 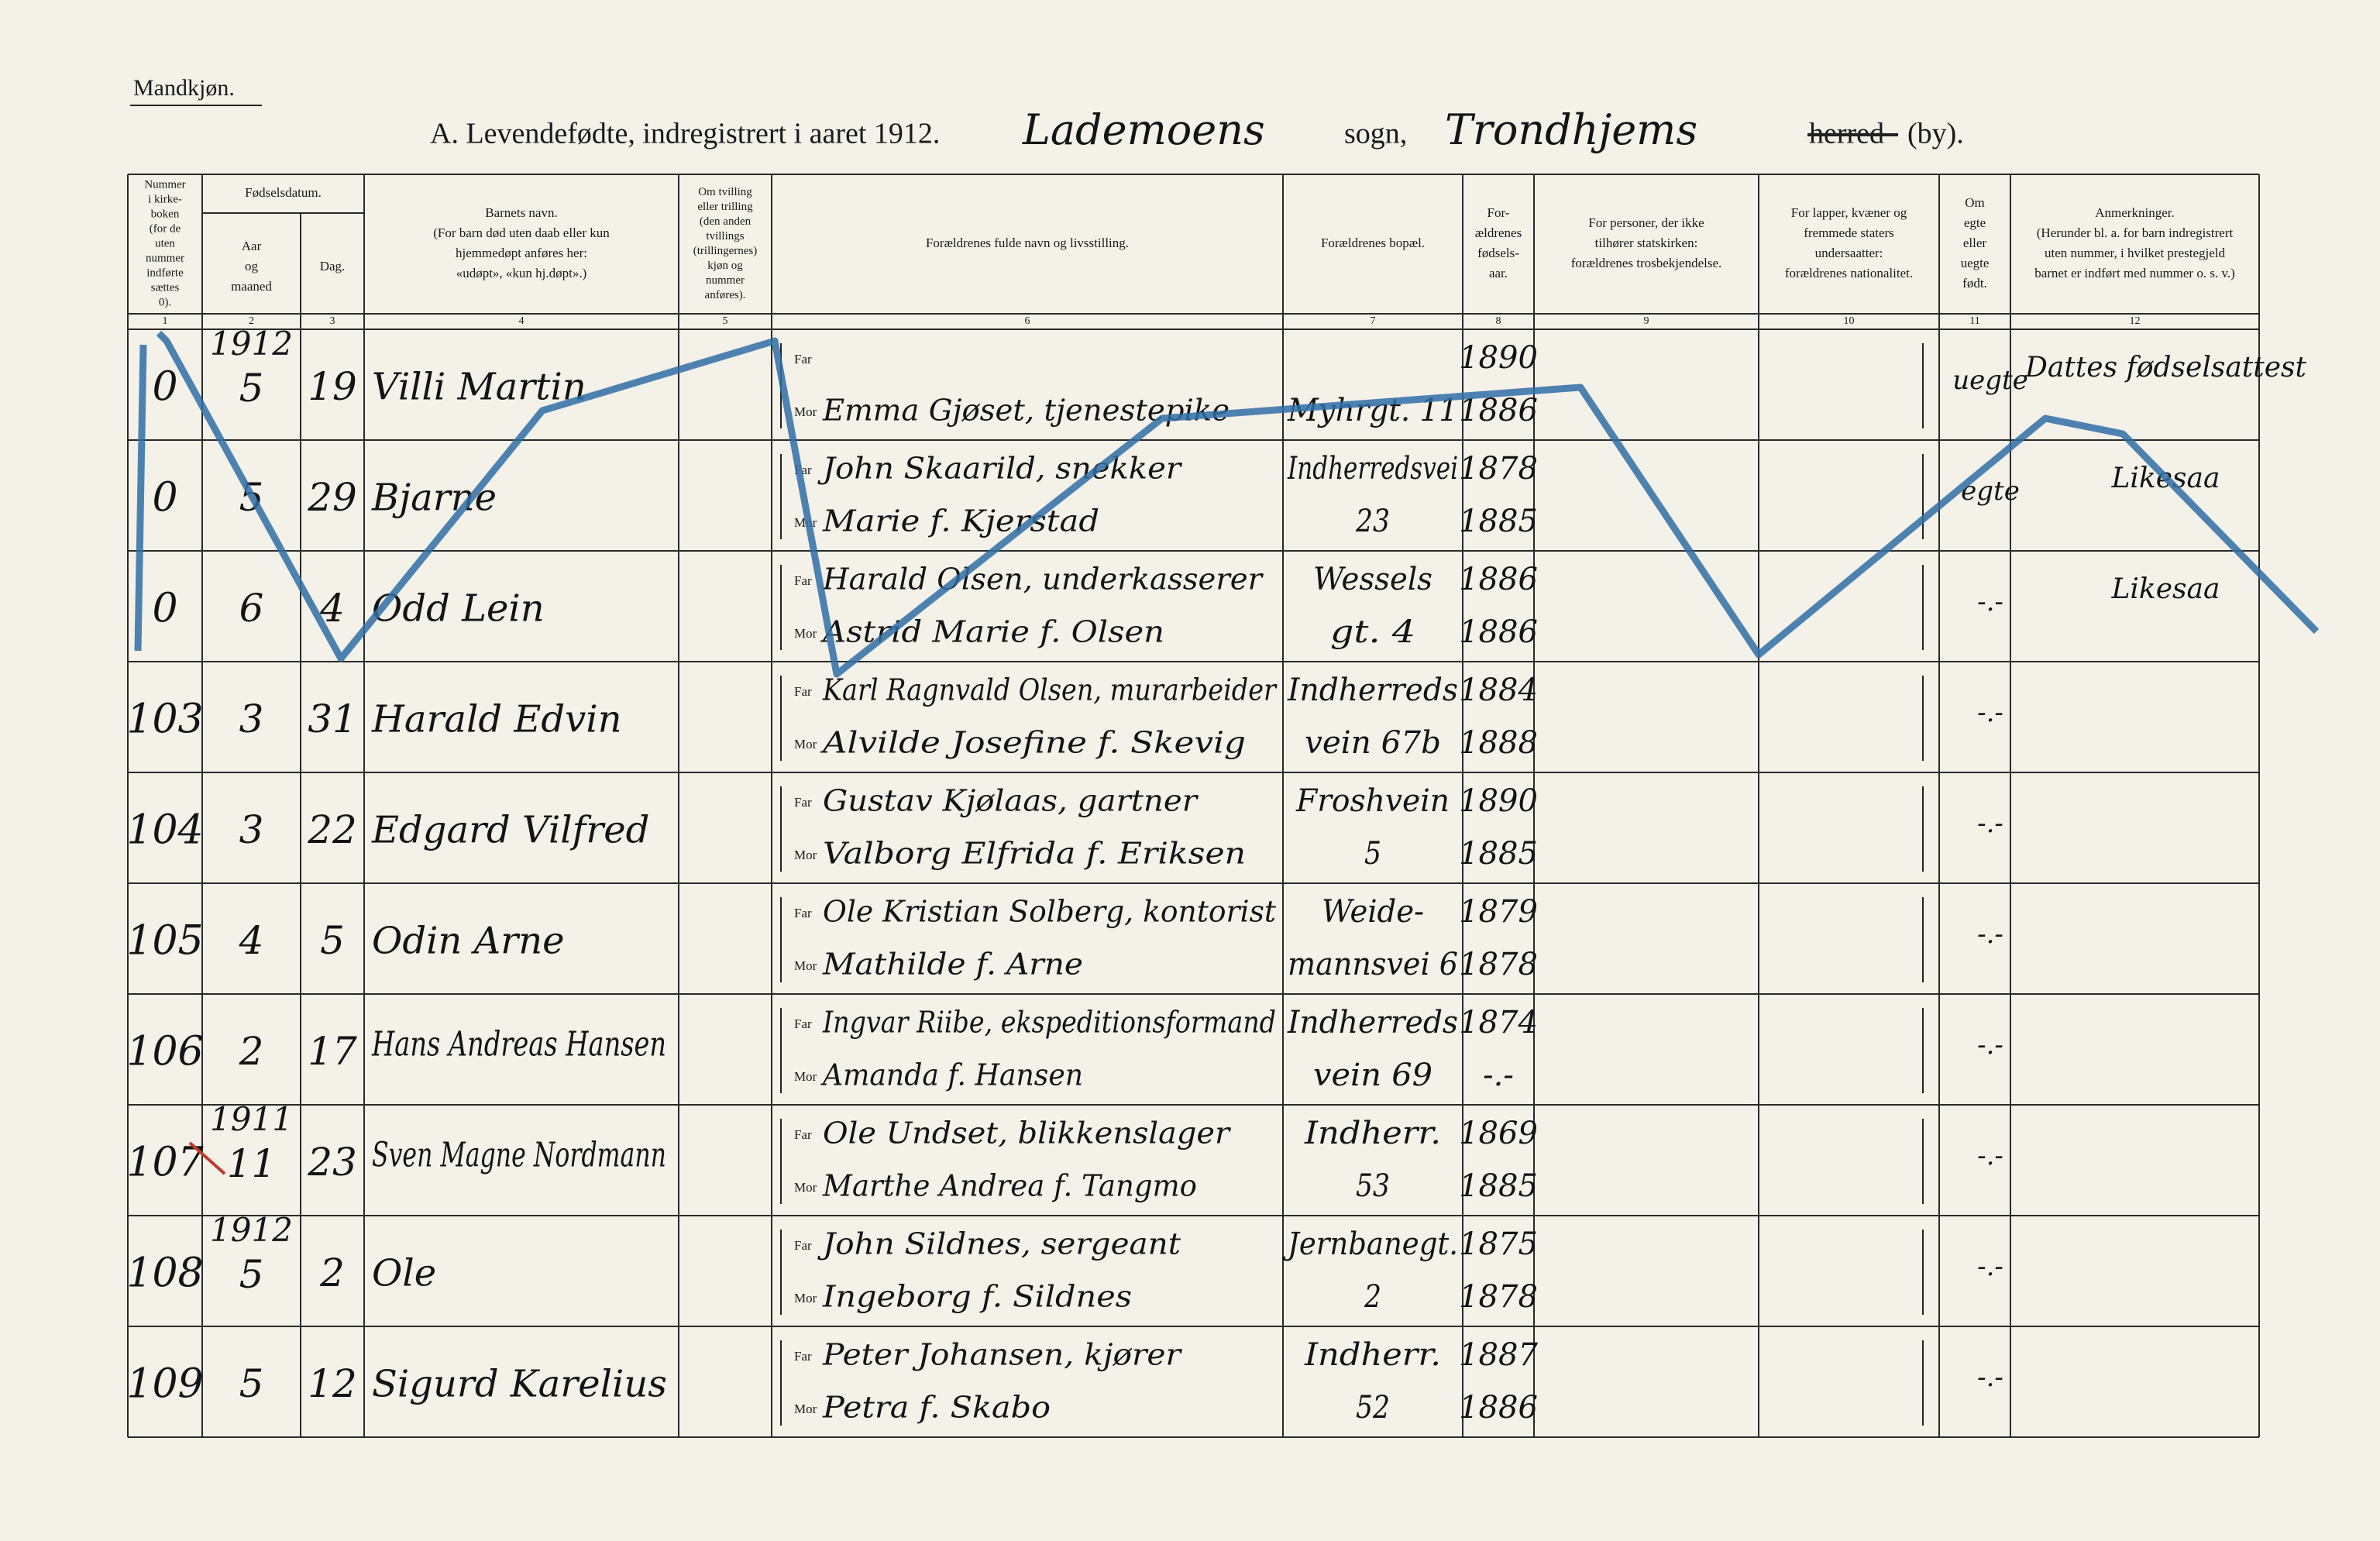 What do you see at coordinates (165, 830) in the screenshot?
I see `entry-number: 104` at bounding box center [165, 830].